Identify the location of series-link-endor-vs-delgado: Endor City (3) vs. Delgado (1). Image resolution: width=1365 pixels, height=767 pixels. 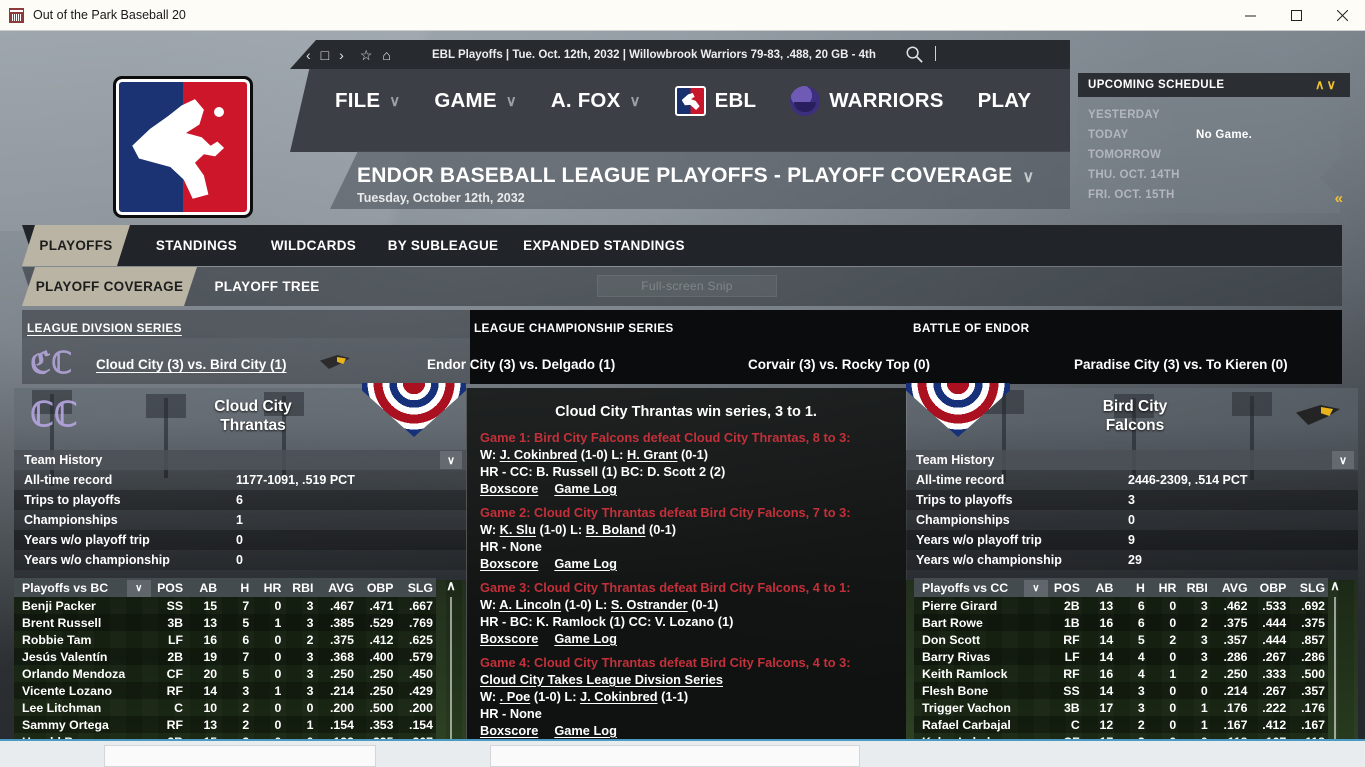
(521, 364).